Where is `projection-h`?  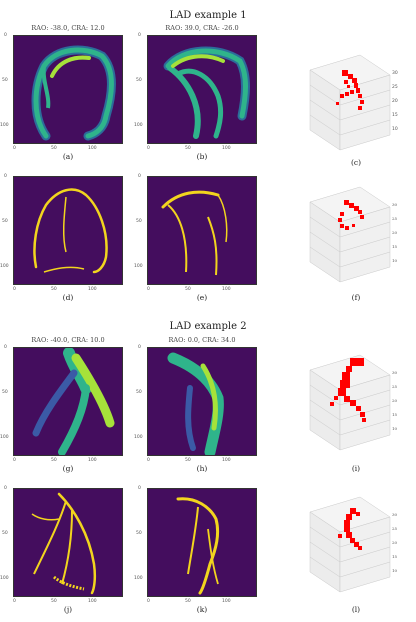
projection-h is located at coordinates (202, 401).